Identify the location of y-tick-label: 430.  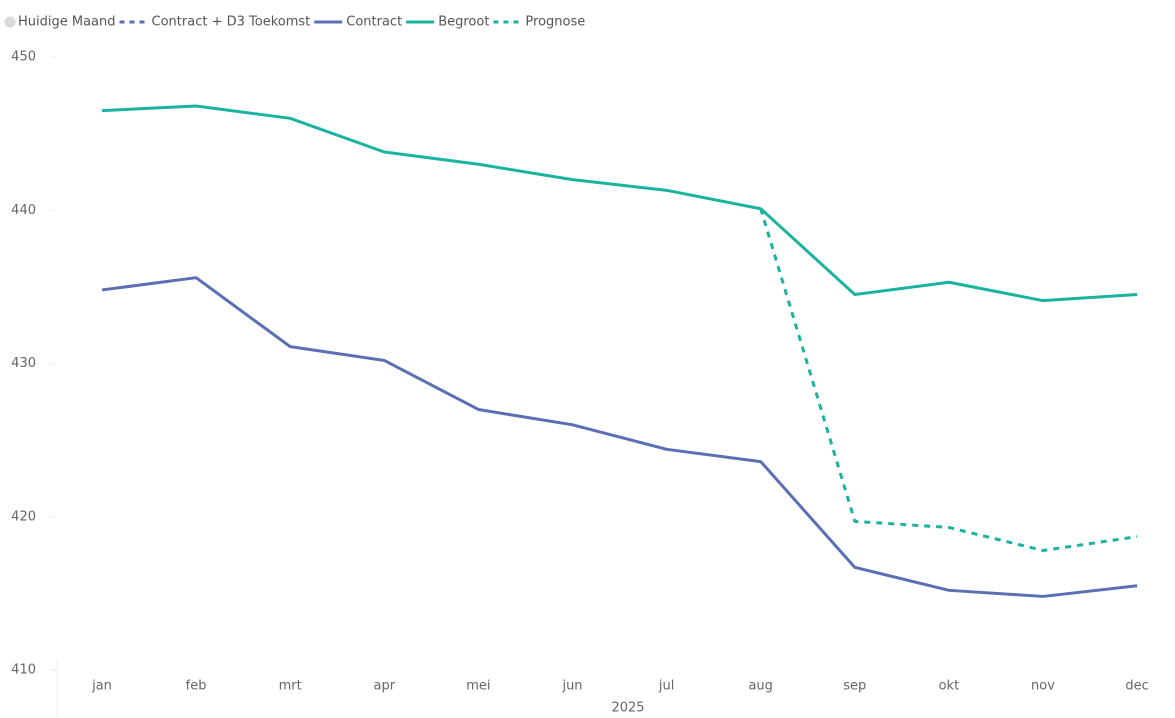
(23, 363).